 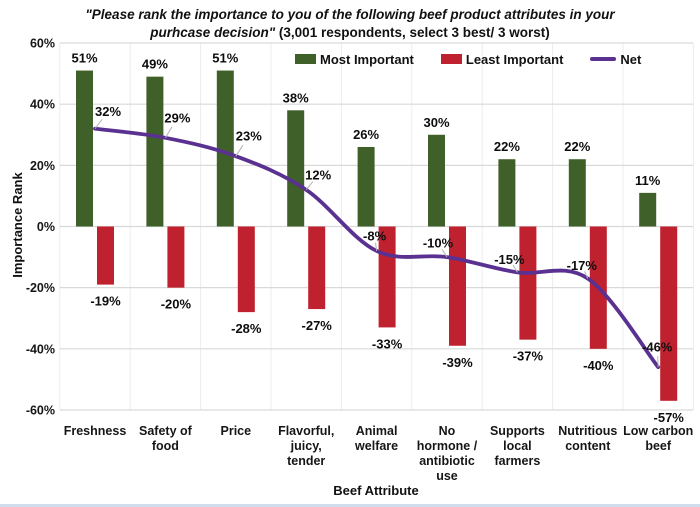 I want to click on legend-label-net: Net, so click(x=631, y=59).